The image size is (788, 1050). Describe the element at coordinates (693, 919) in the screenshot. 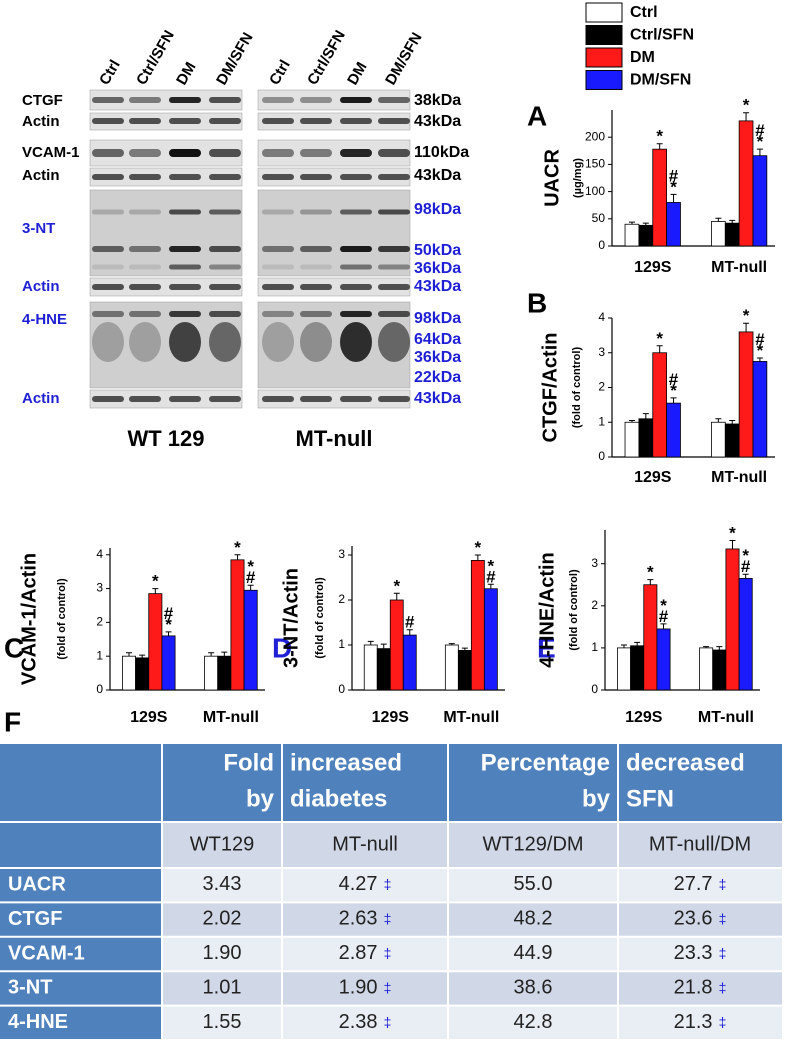

I see `cell-value: 23.6` at that location.